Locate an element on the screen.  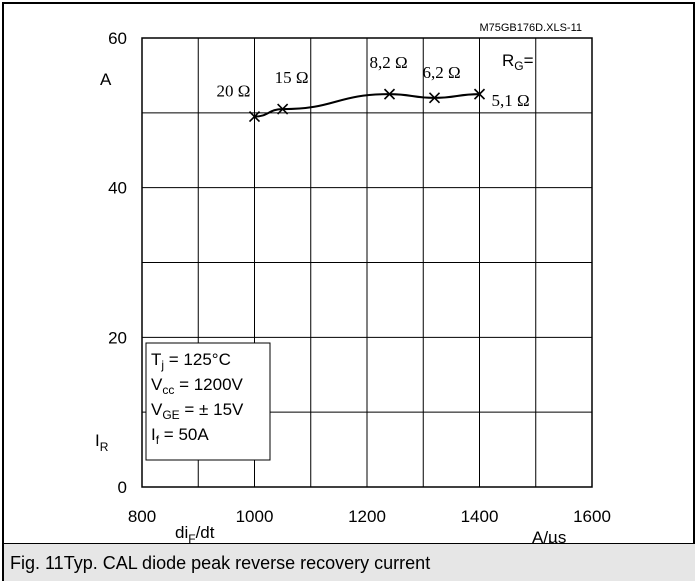
cond-vge: VGE = ± 15V is located at coordinates (197, 411).